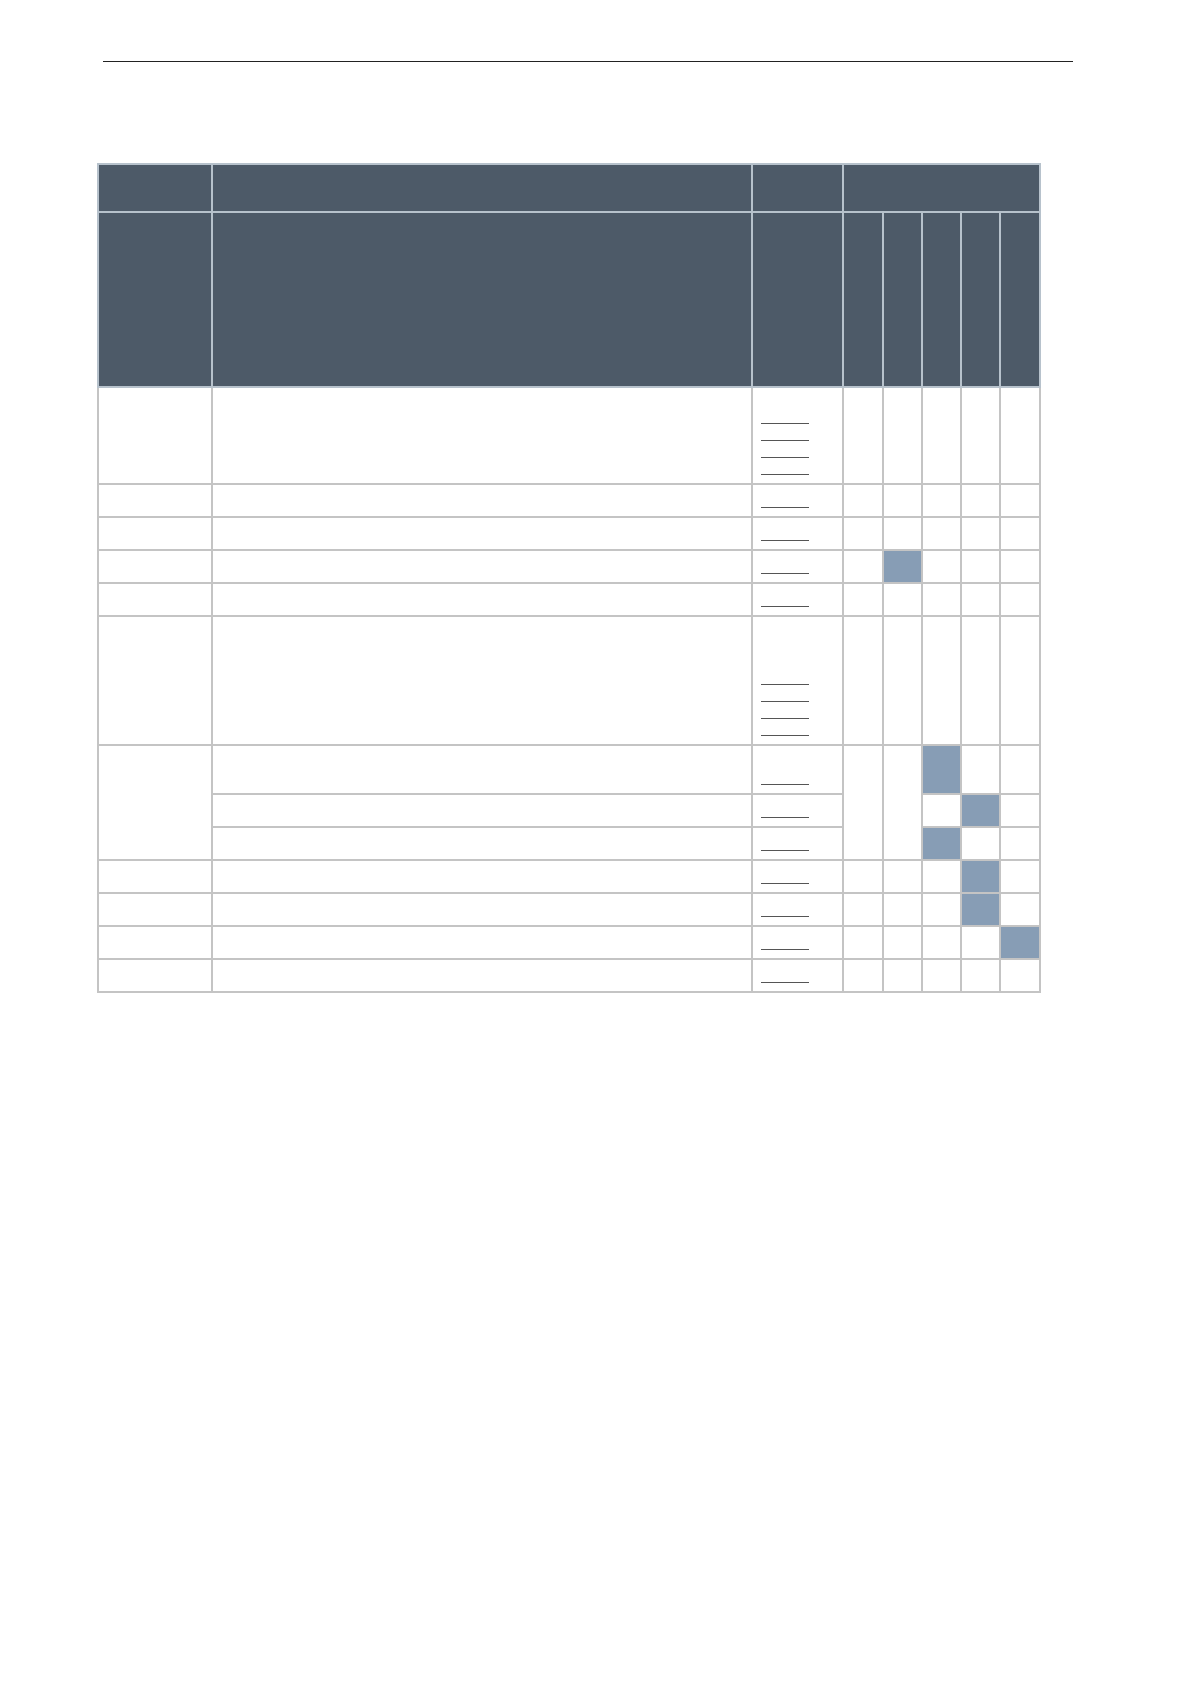 This screenshot has height=1684, width=1190. What do you see at coordinates (941, 188) in the screenshot?
I see `header-group-cell` at bounding box center [941, 188].